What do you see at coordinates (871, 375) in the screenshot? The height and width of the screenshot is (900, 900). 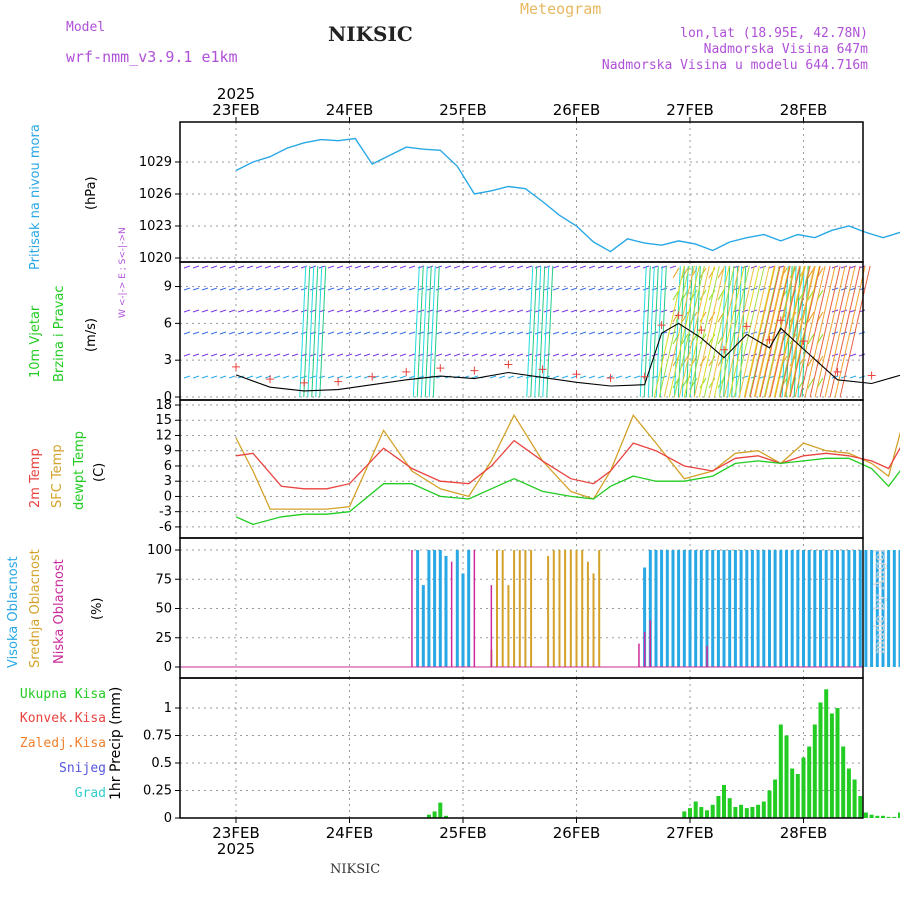 I see `wind-gust-marker` at bounding box center [871, 375].